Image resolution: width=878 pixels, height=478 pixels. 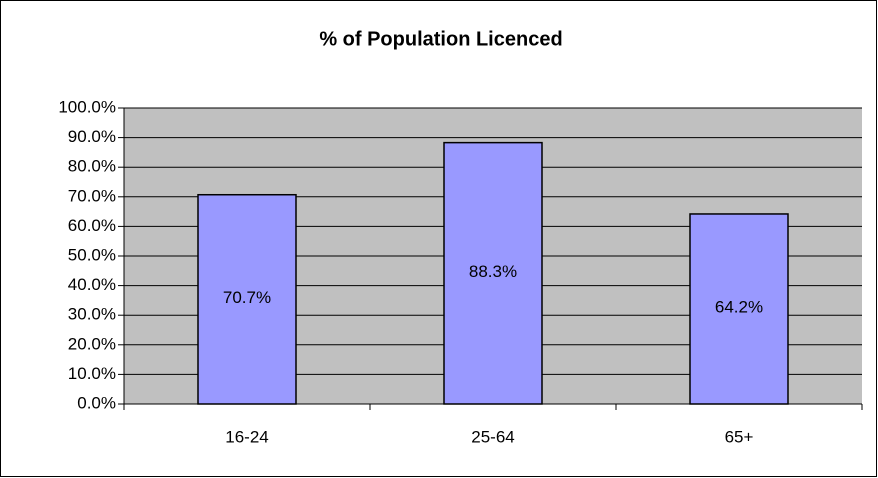 I want to click on y-tick-label: 60.0%, so click(x=92, y=225).